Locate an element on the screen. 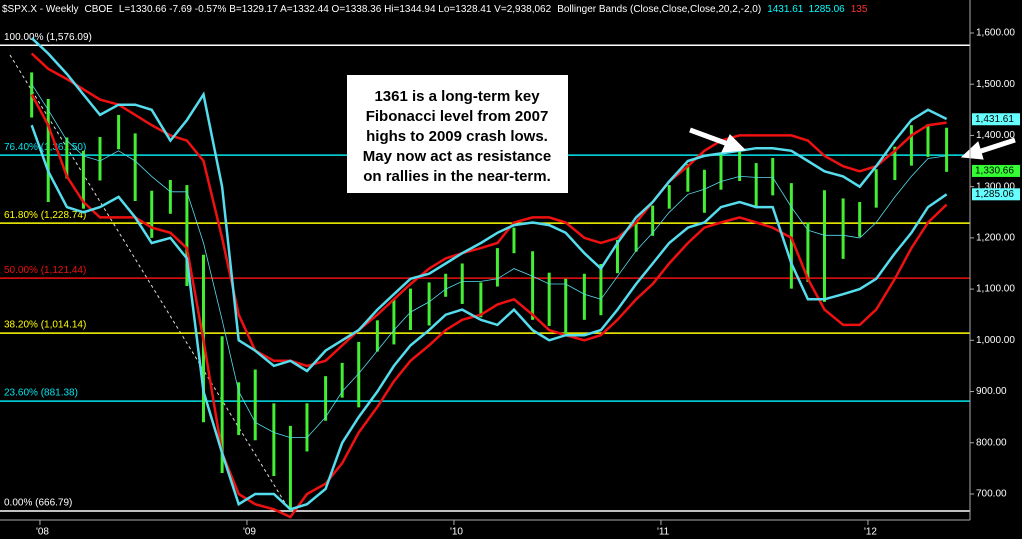  arrow is located at coordinates (852, 143).